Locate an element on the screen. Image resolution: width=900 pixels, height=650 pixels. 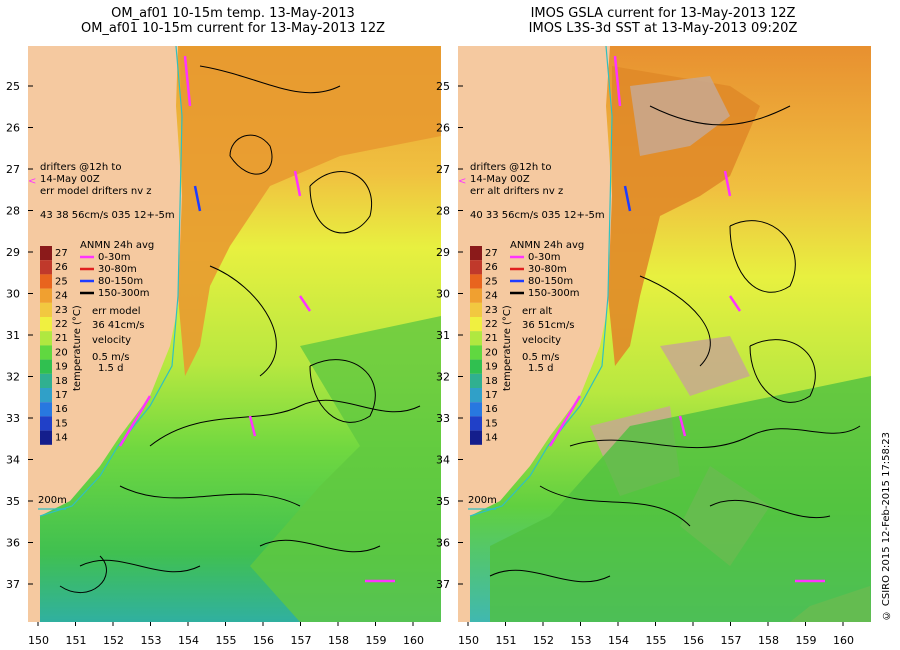
lon-ticks-right: 150 151 152 153 154 155 156 157 158 159 160 is located at coordinates (656, 634).